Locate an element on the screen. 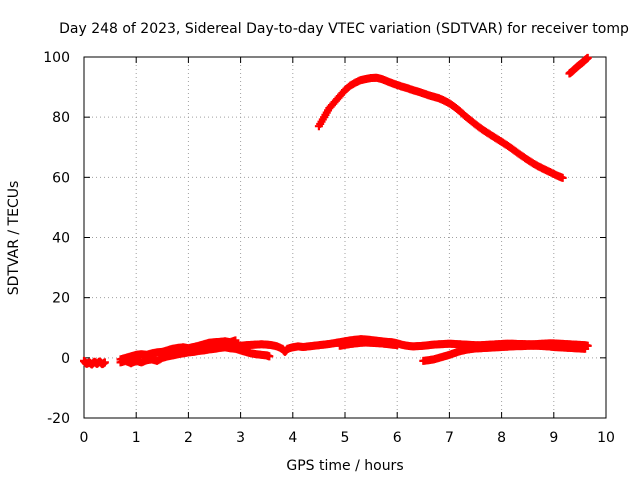 The width and height of the screenshot is (640, 480). x-tick-labels: 0 1 2 3 4 5 6 7 8 9 10 is located at coordinates (347, 438).